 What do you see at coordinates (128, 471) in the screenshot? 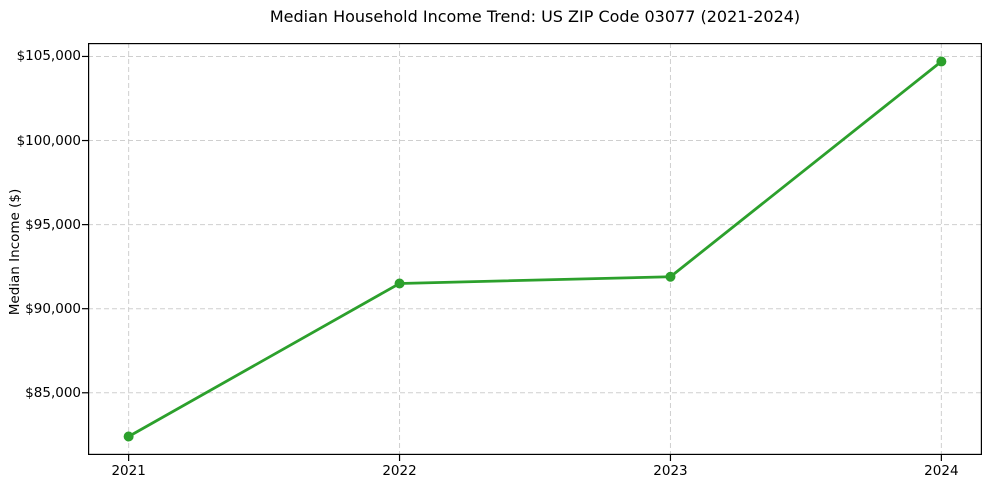
I see `x-tick-label: 2021` at bounding box center [128, 471].